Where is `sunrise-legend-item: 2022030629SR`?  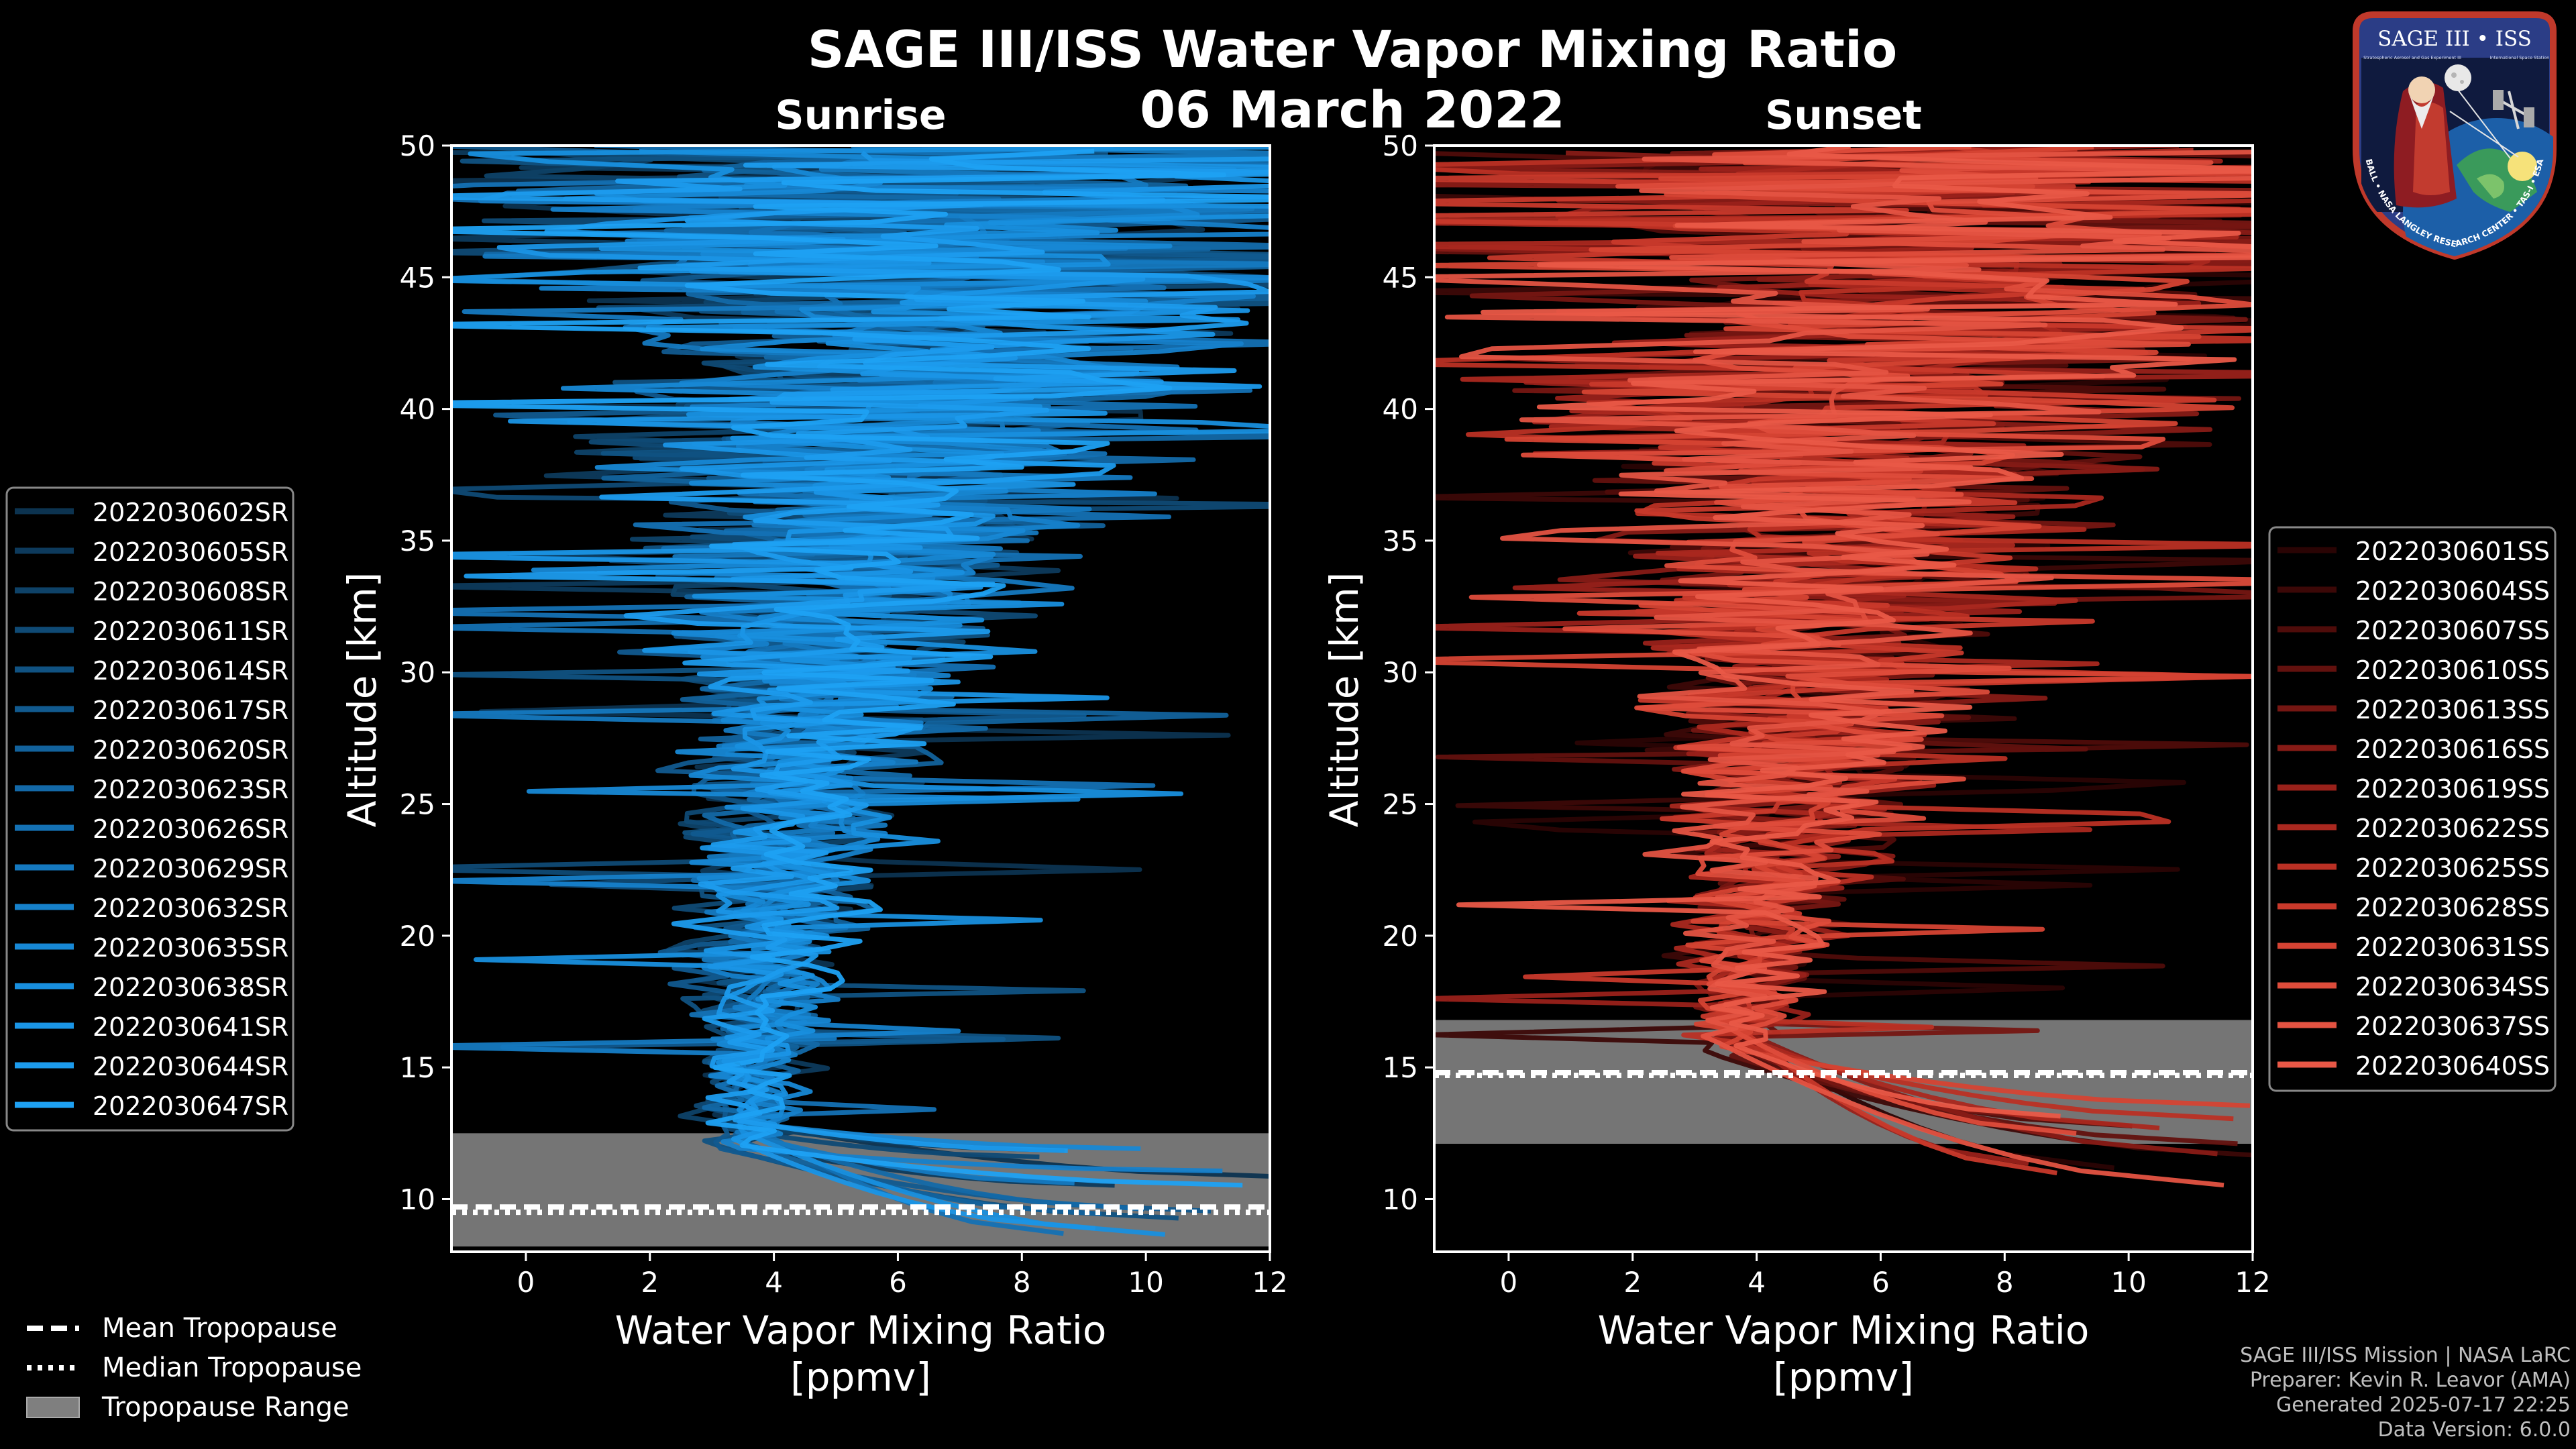 sunrise-legend-item: 2022030629SR is located at coordinates (151, 868).